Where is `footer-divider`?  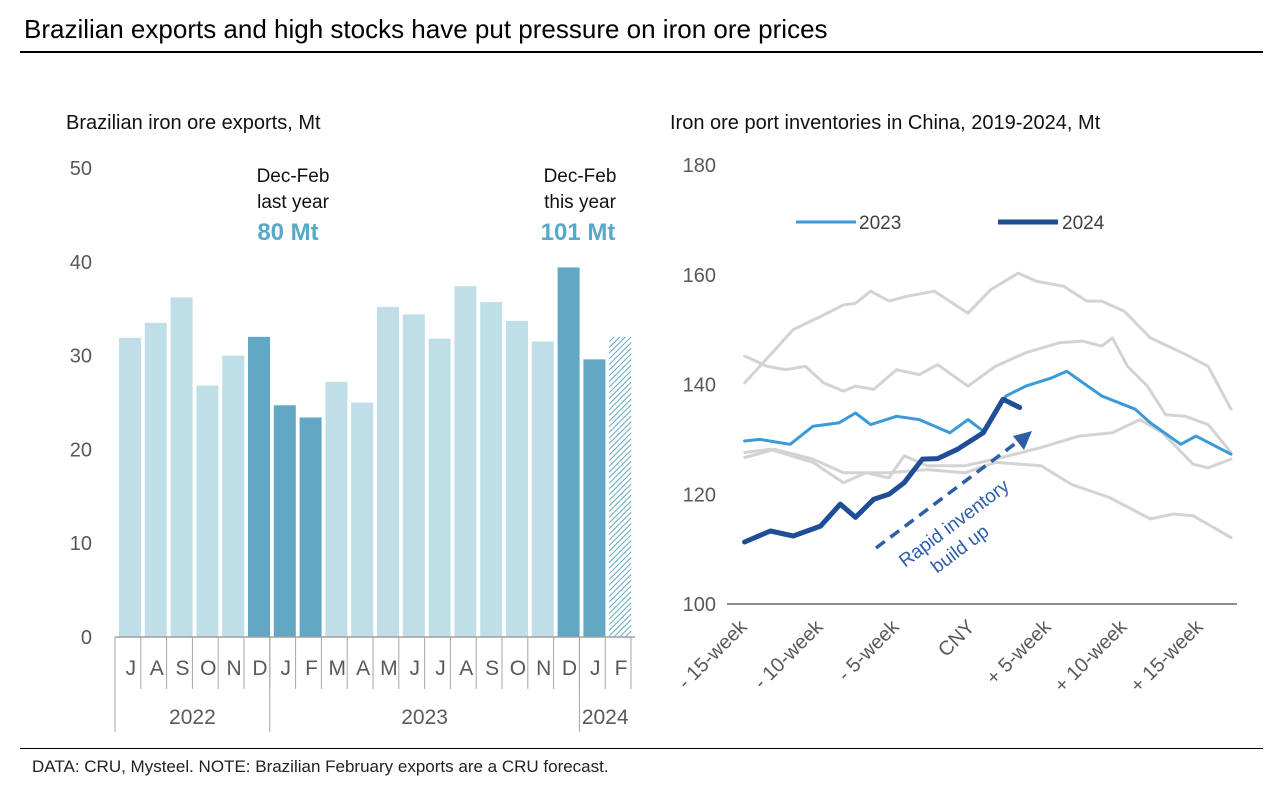
footer-divider is located at coordinates (641, 748).